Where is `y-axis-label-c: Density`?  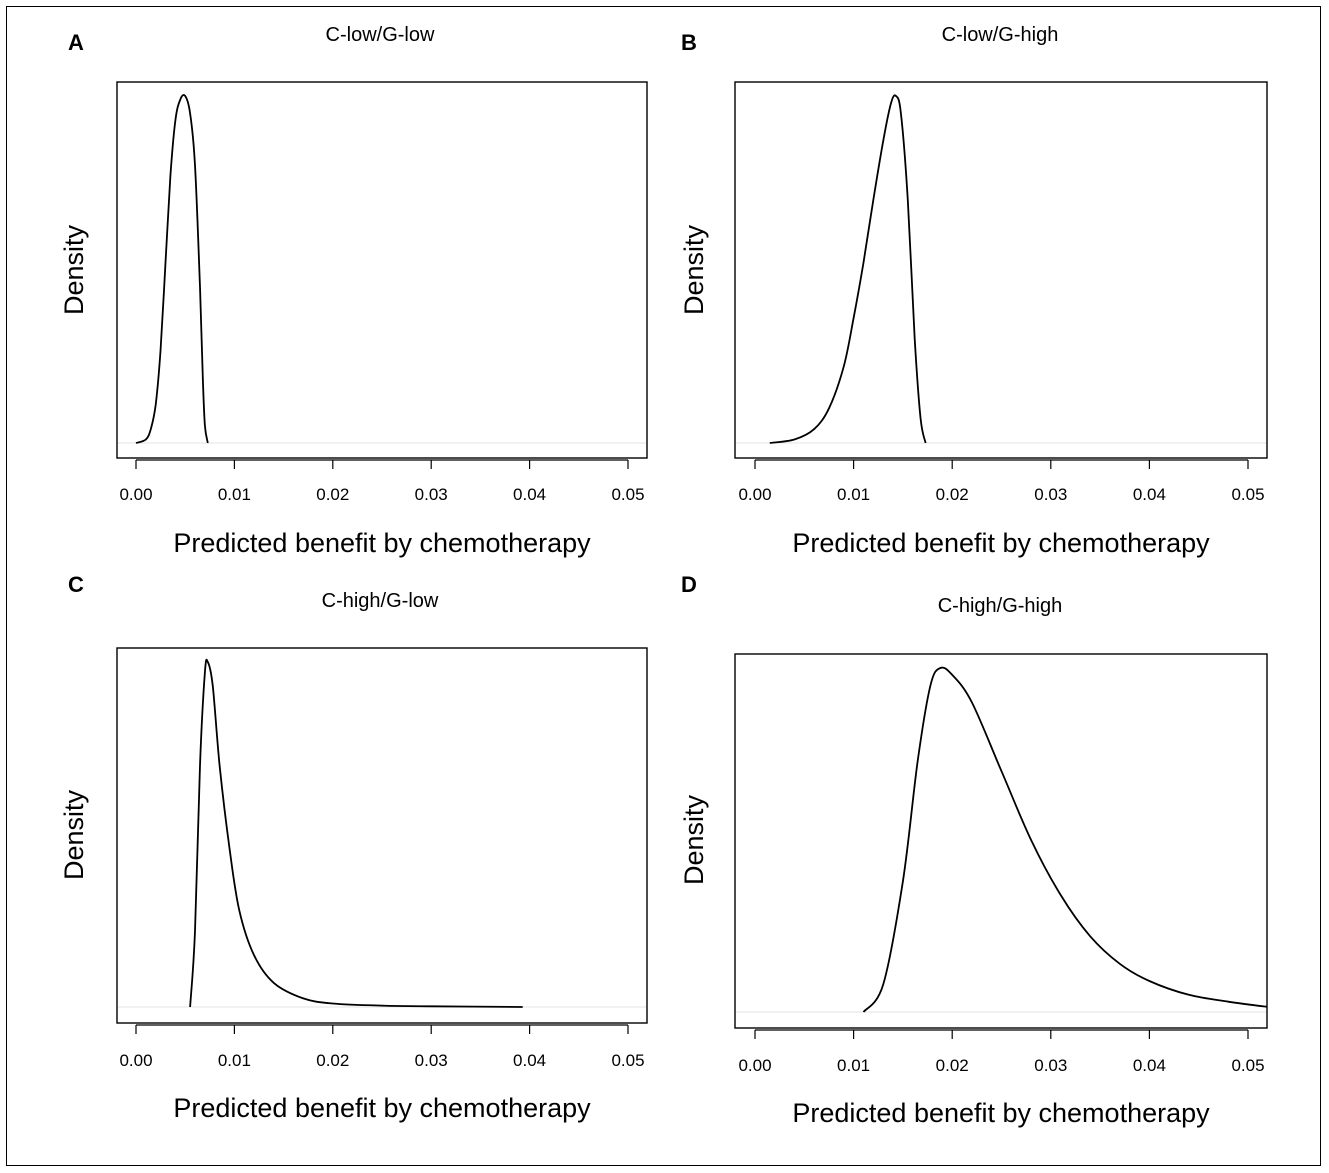
y-axis-label-c: Density is located at coordinates (74, 834).